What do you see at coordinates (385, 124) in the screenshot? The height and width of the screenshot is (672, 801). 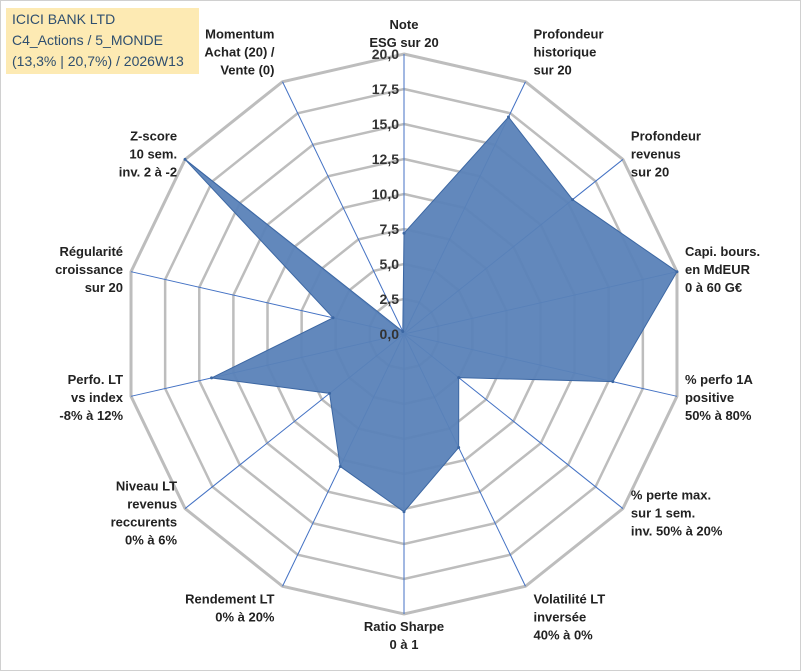 I see `tick-label: 15,0` at bounding box center [385, 124].